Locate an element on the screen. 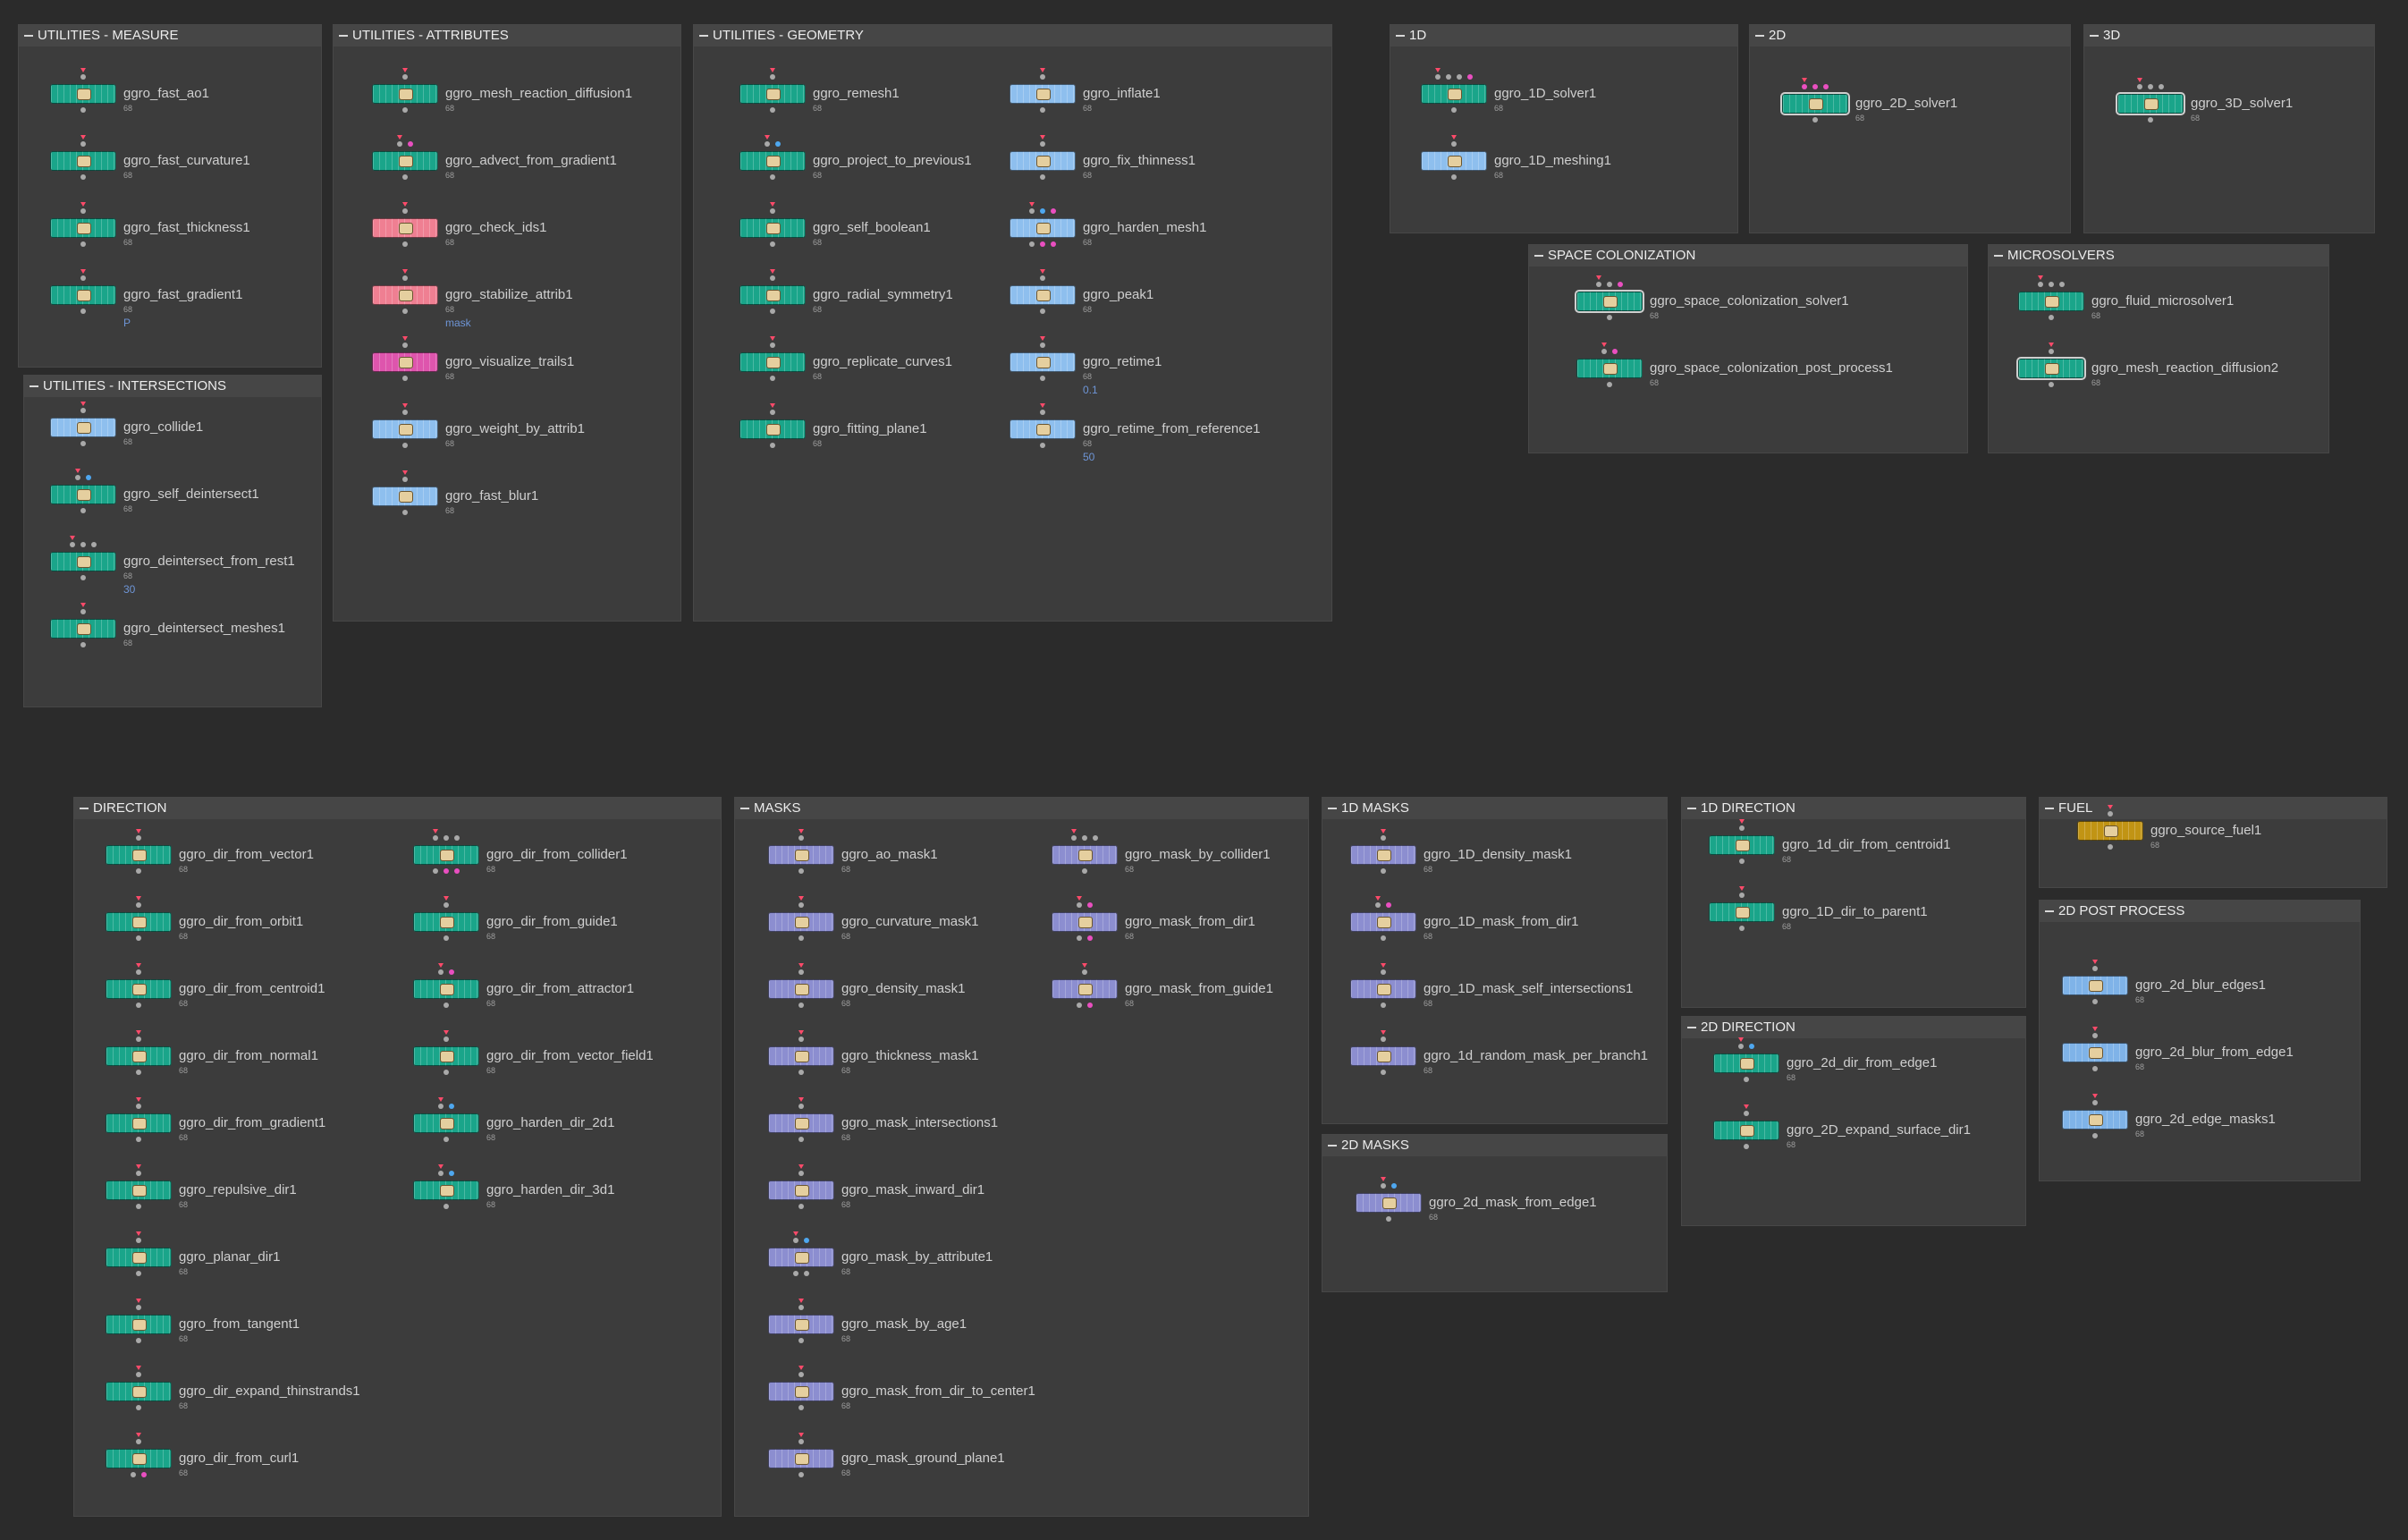 Image resolution: width=2408 pixels, height=1540 pixels. node-ggro-replicate-curves1: ggro_replicate_curves1 68 is located at coordinates (1033, 363).